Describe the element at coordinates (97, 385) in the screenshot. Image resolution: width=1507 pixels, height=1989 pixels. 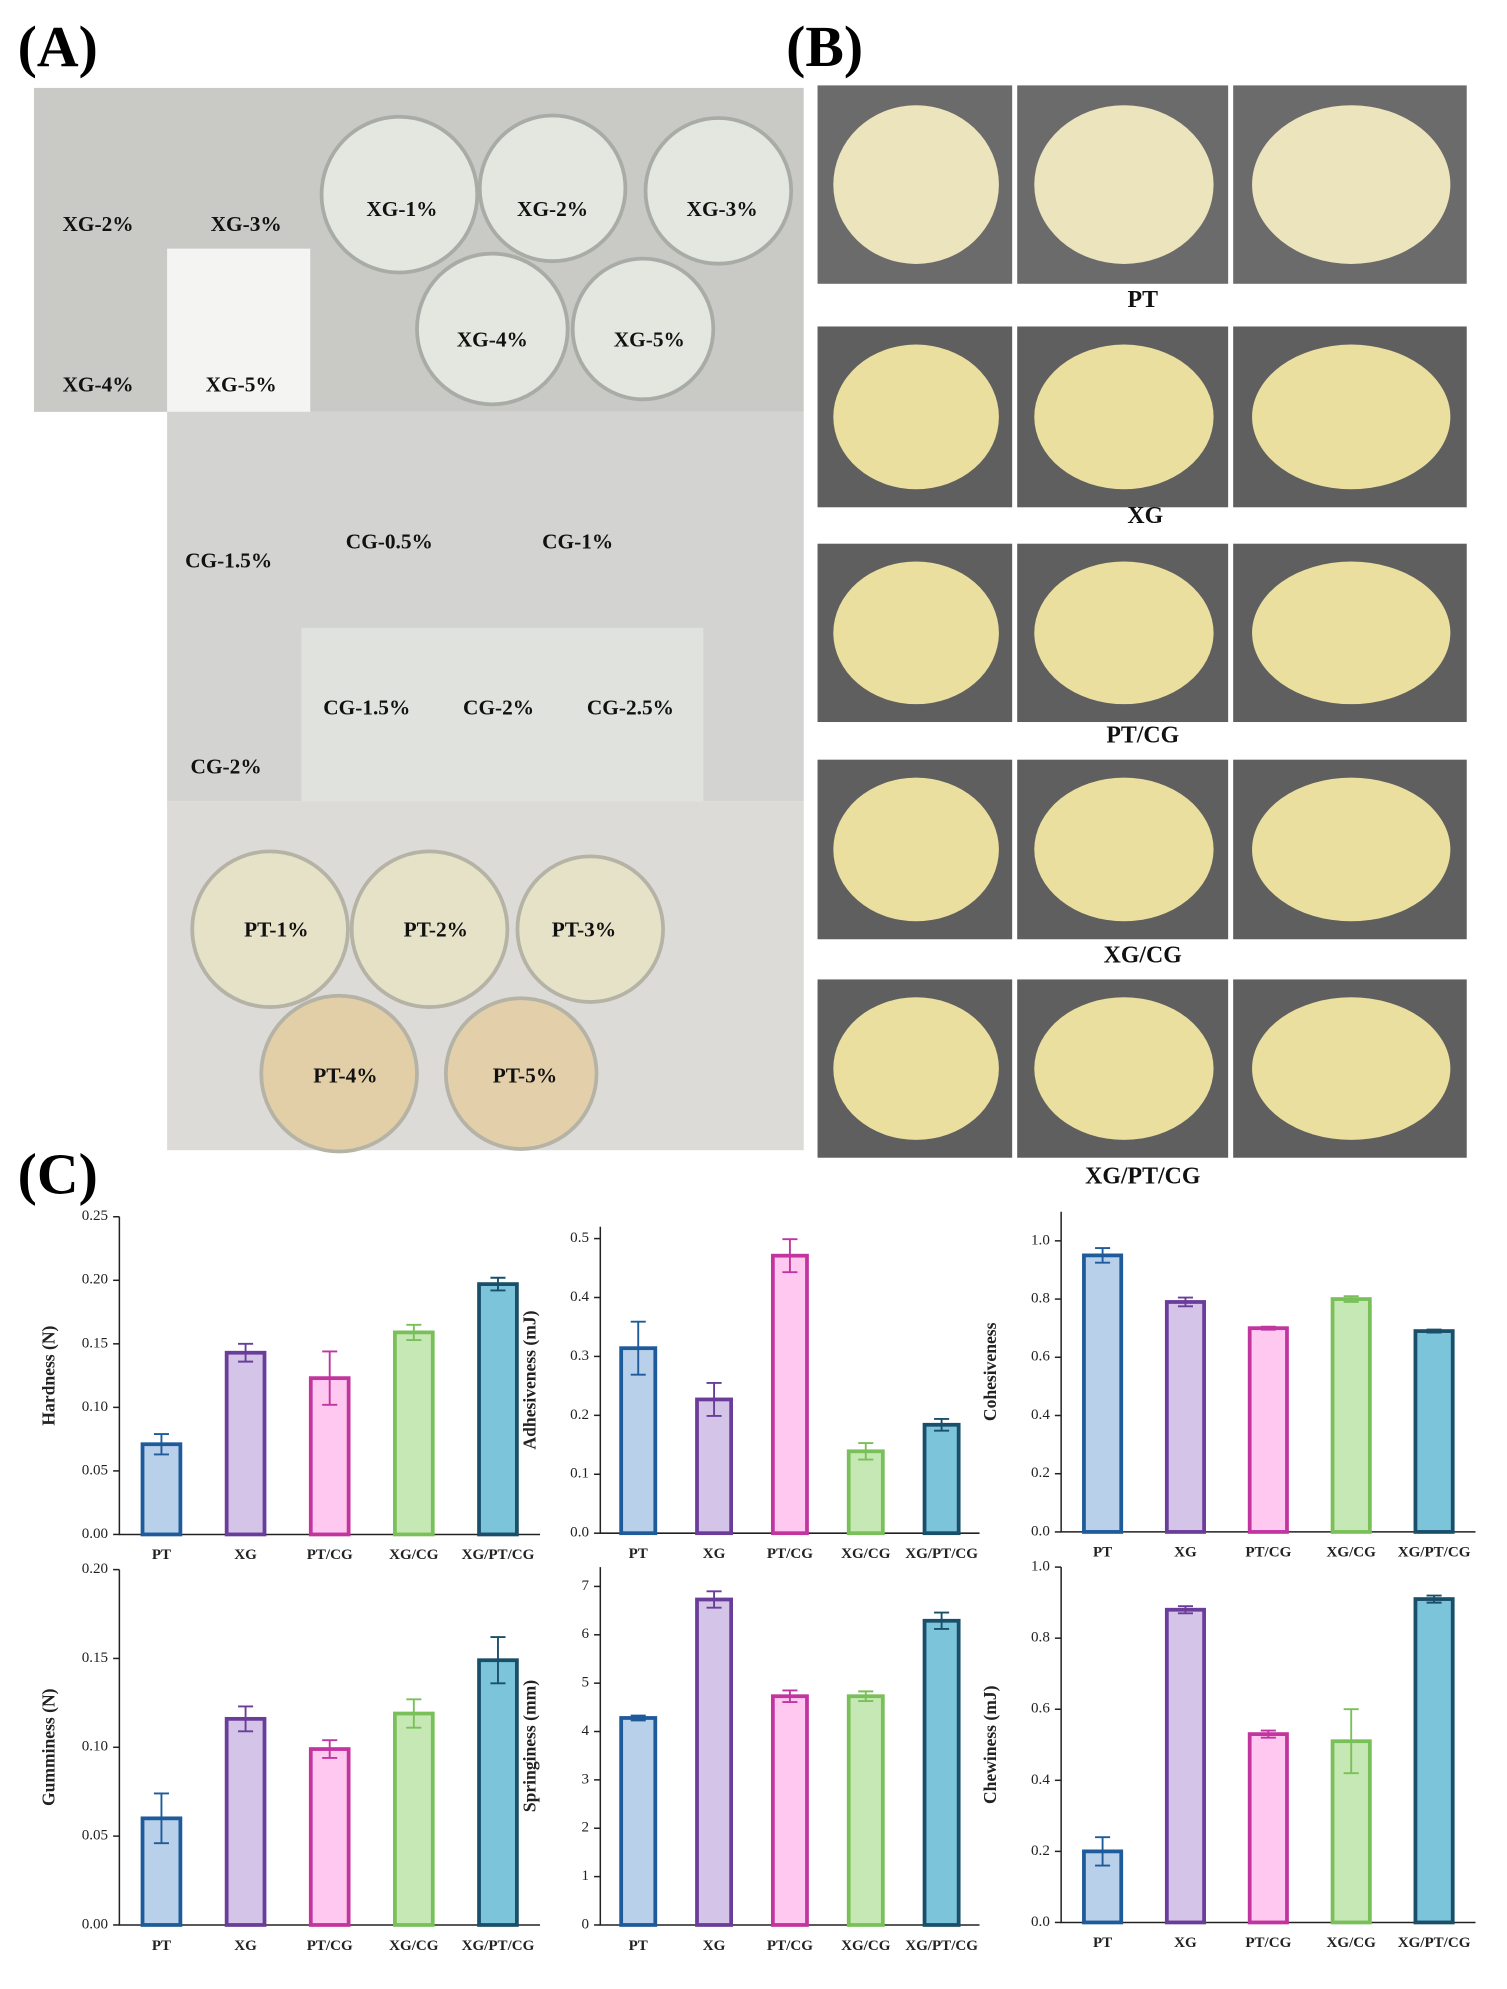
I see `photo-label: XG-4%` at that location.